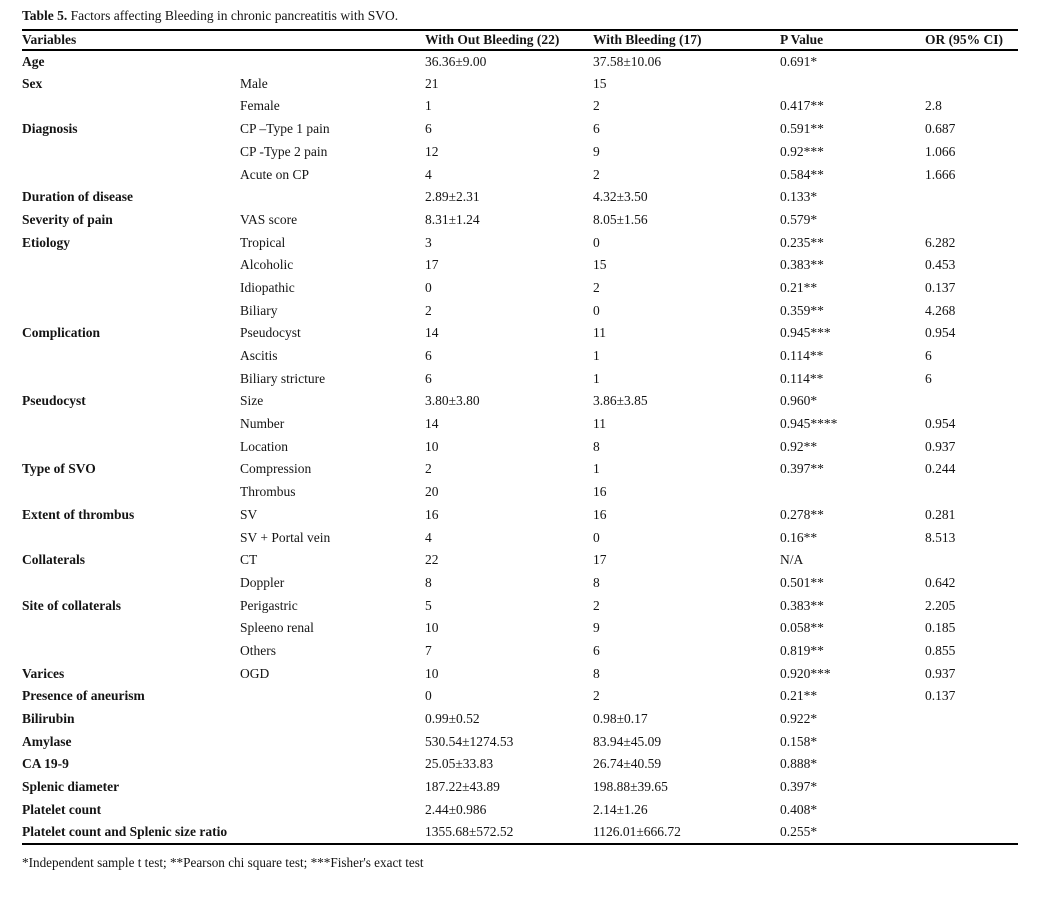 This screenshot has width=1040, height=903. Describe the element at coordinates (940, 605) in the screenshot. I see `table-cell: 2.205` at that location.